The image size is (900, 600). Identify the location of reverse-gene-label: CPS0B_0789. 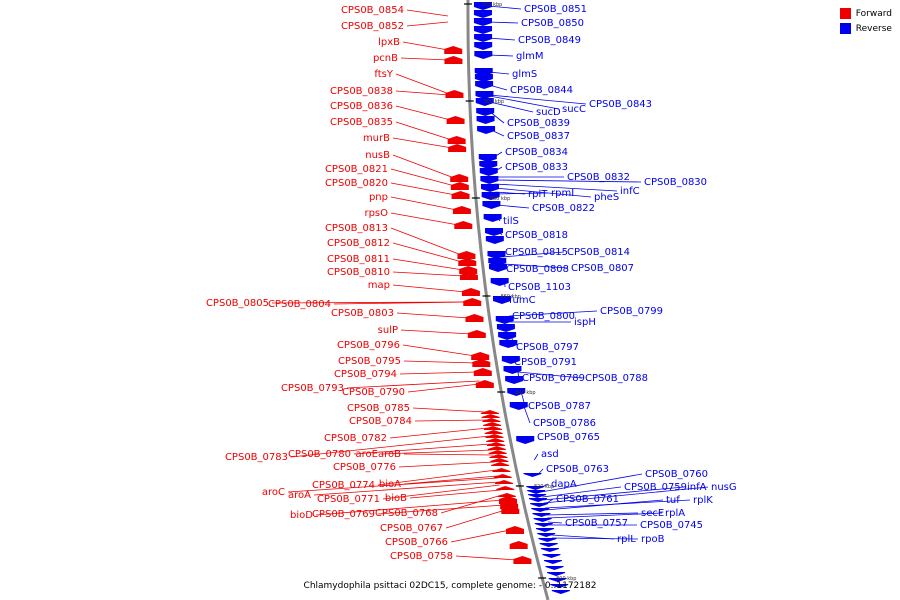
(553, 378).